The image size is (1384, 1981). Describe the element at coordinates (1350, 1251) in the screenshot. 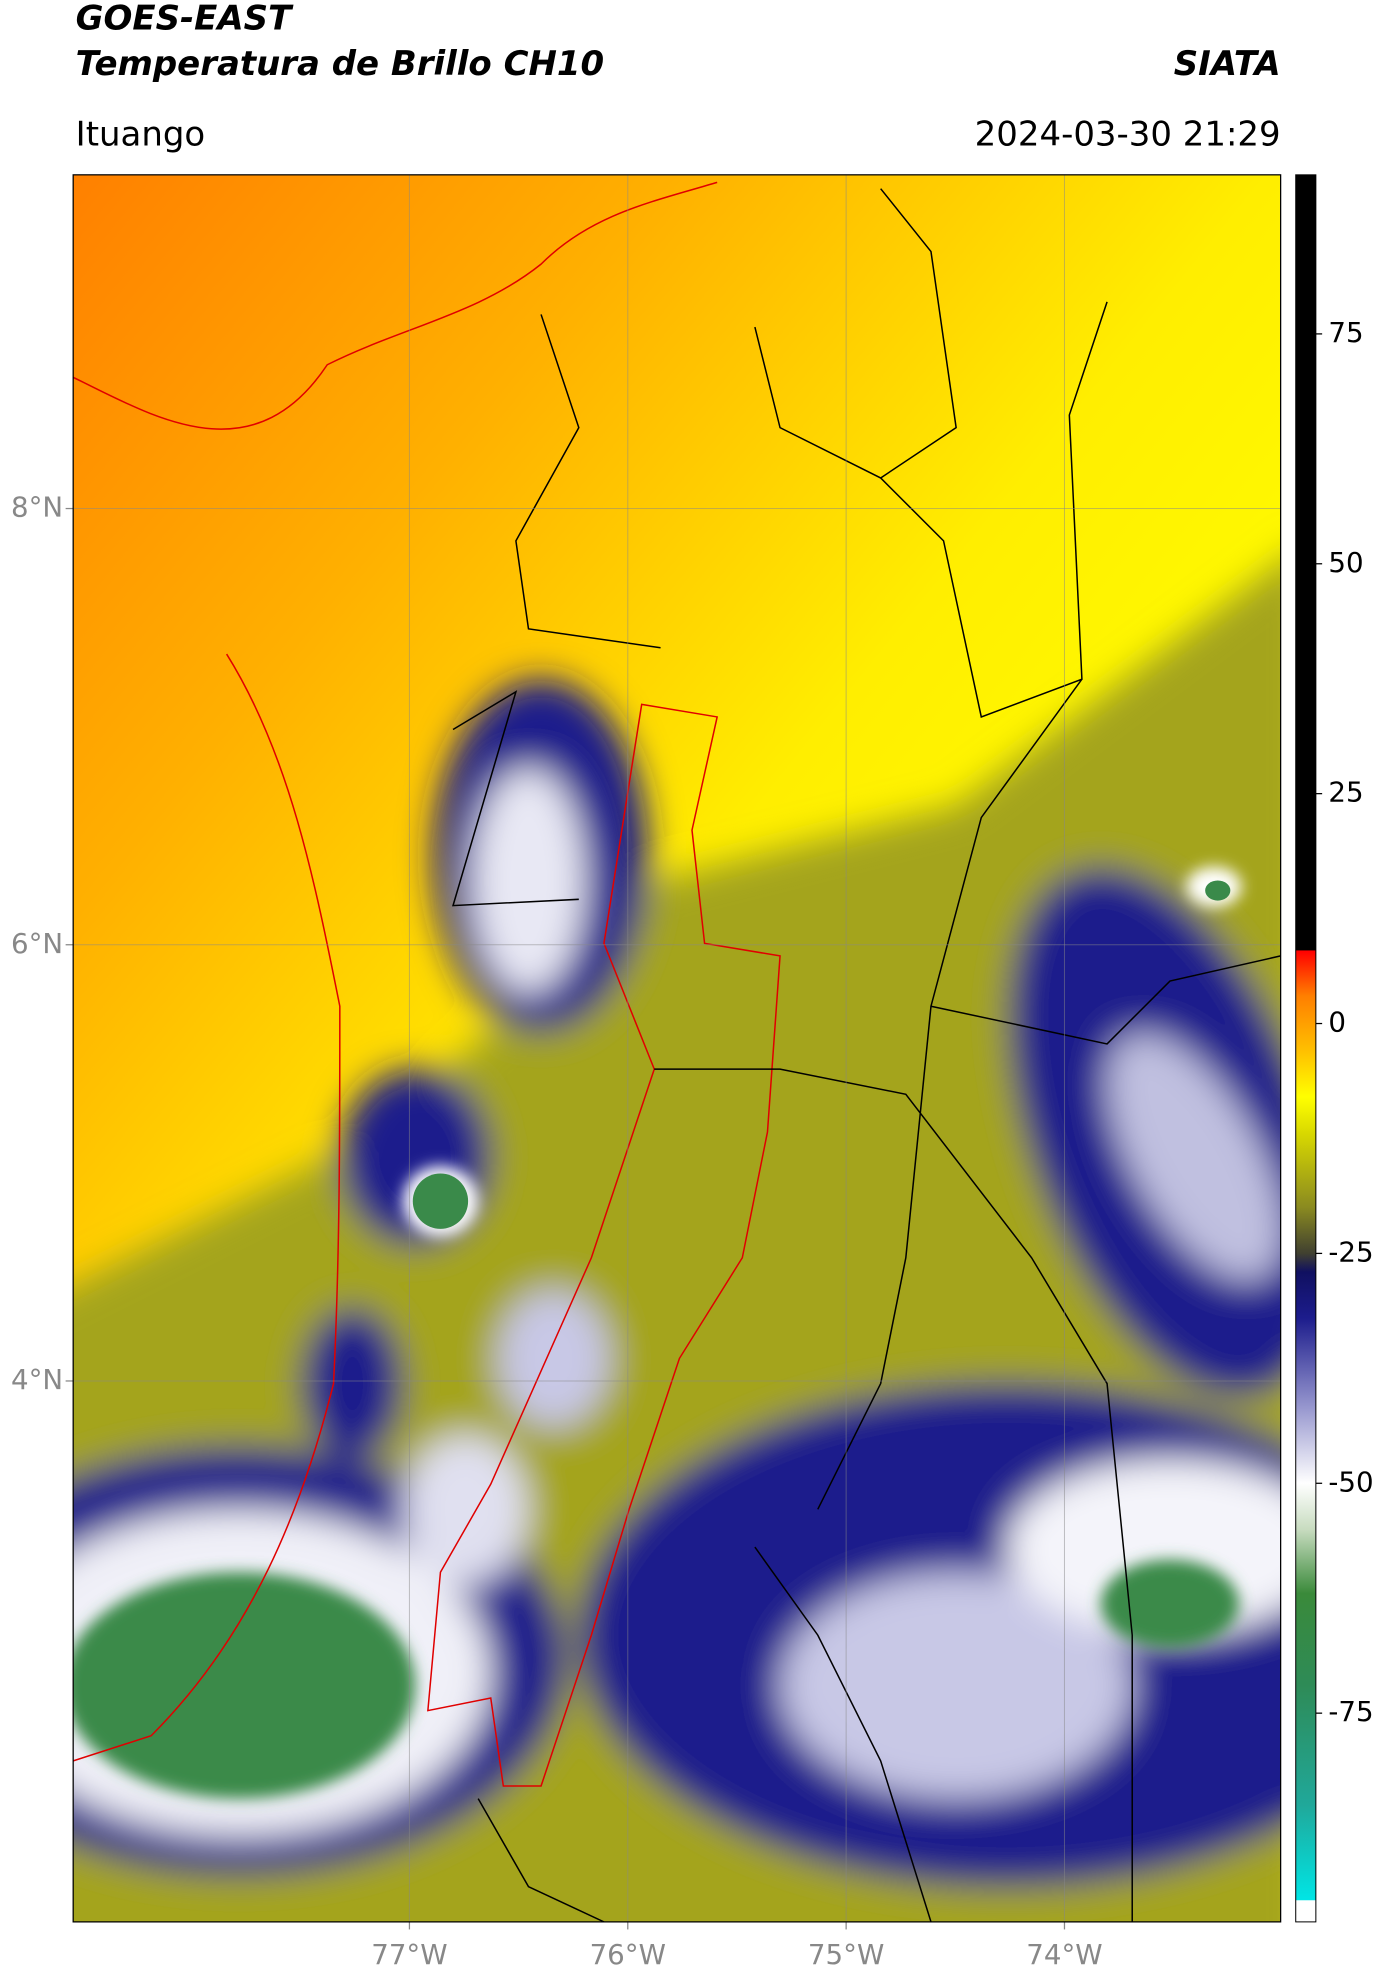

I see `colorbar-tick-label: -25` at that location.